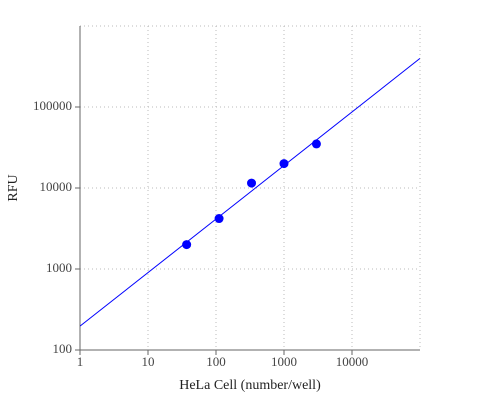 The width and height of the screenshot is (500, 400). Describe the element at coordinates (284, 361) in the screenshot. I see `x-tick-label: 1000` at that location.